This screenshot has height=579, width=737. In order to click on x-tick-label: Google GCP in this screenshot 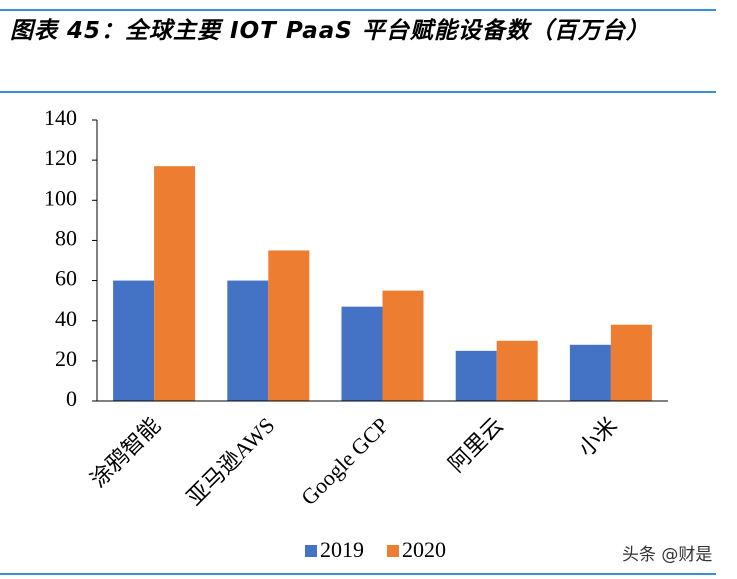, I will do `click(345, 461)`.